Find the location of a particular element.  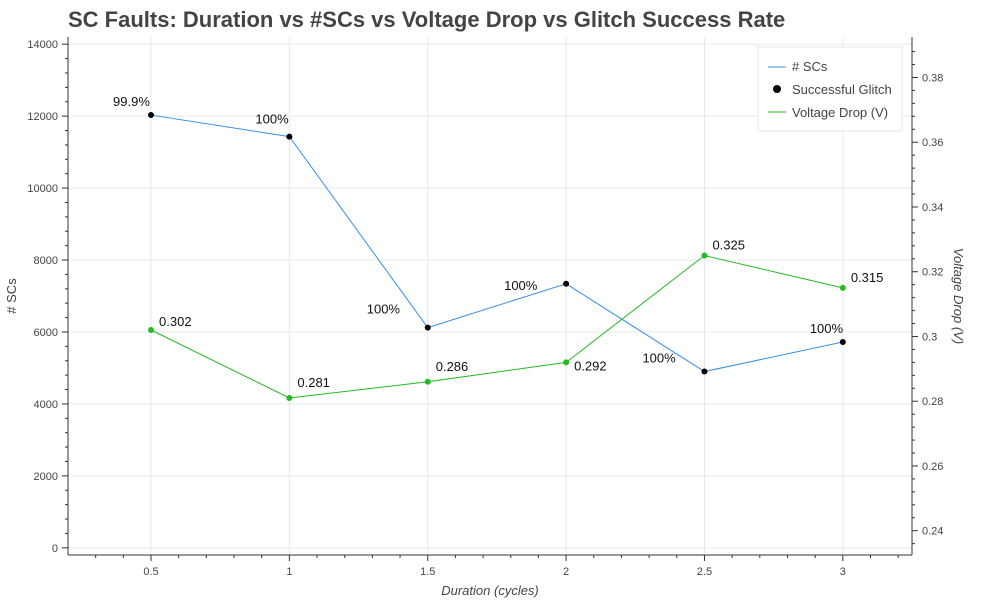

y2-axis-label: Voltage Drop (V) is located at coordinates (958, 296).